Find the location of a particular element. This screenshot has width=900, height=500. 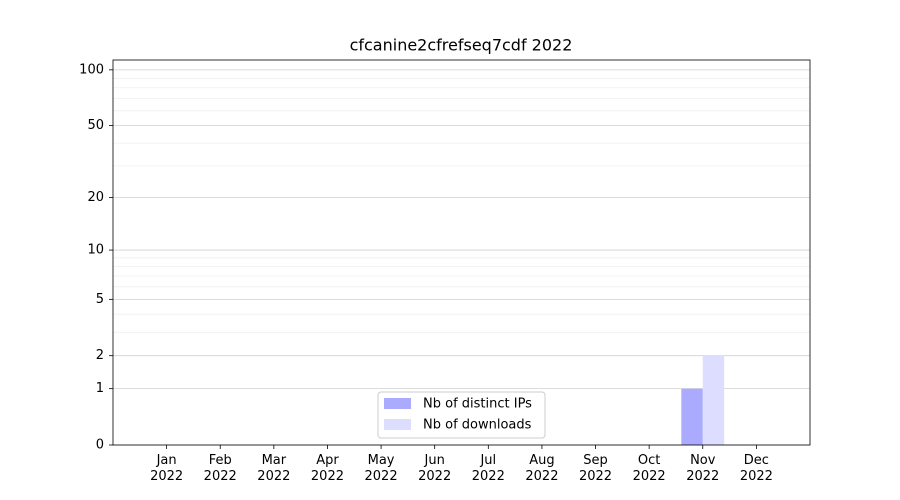

legend-label: Nb of distinct IPs is located at coordinates (477, 404).